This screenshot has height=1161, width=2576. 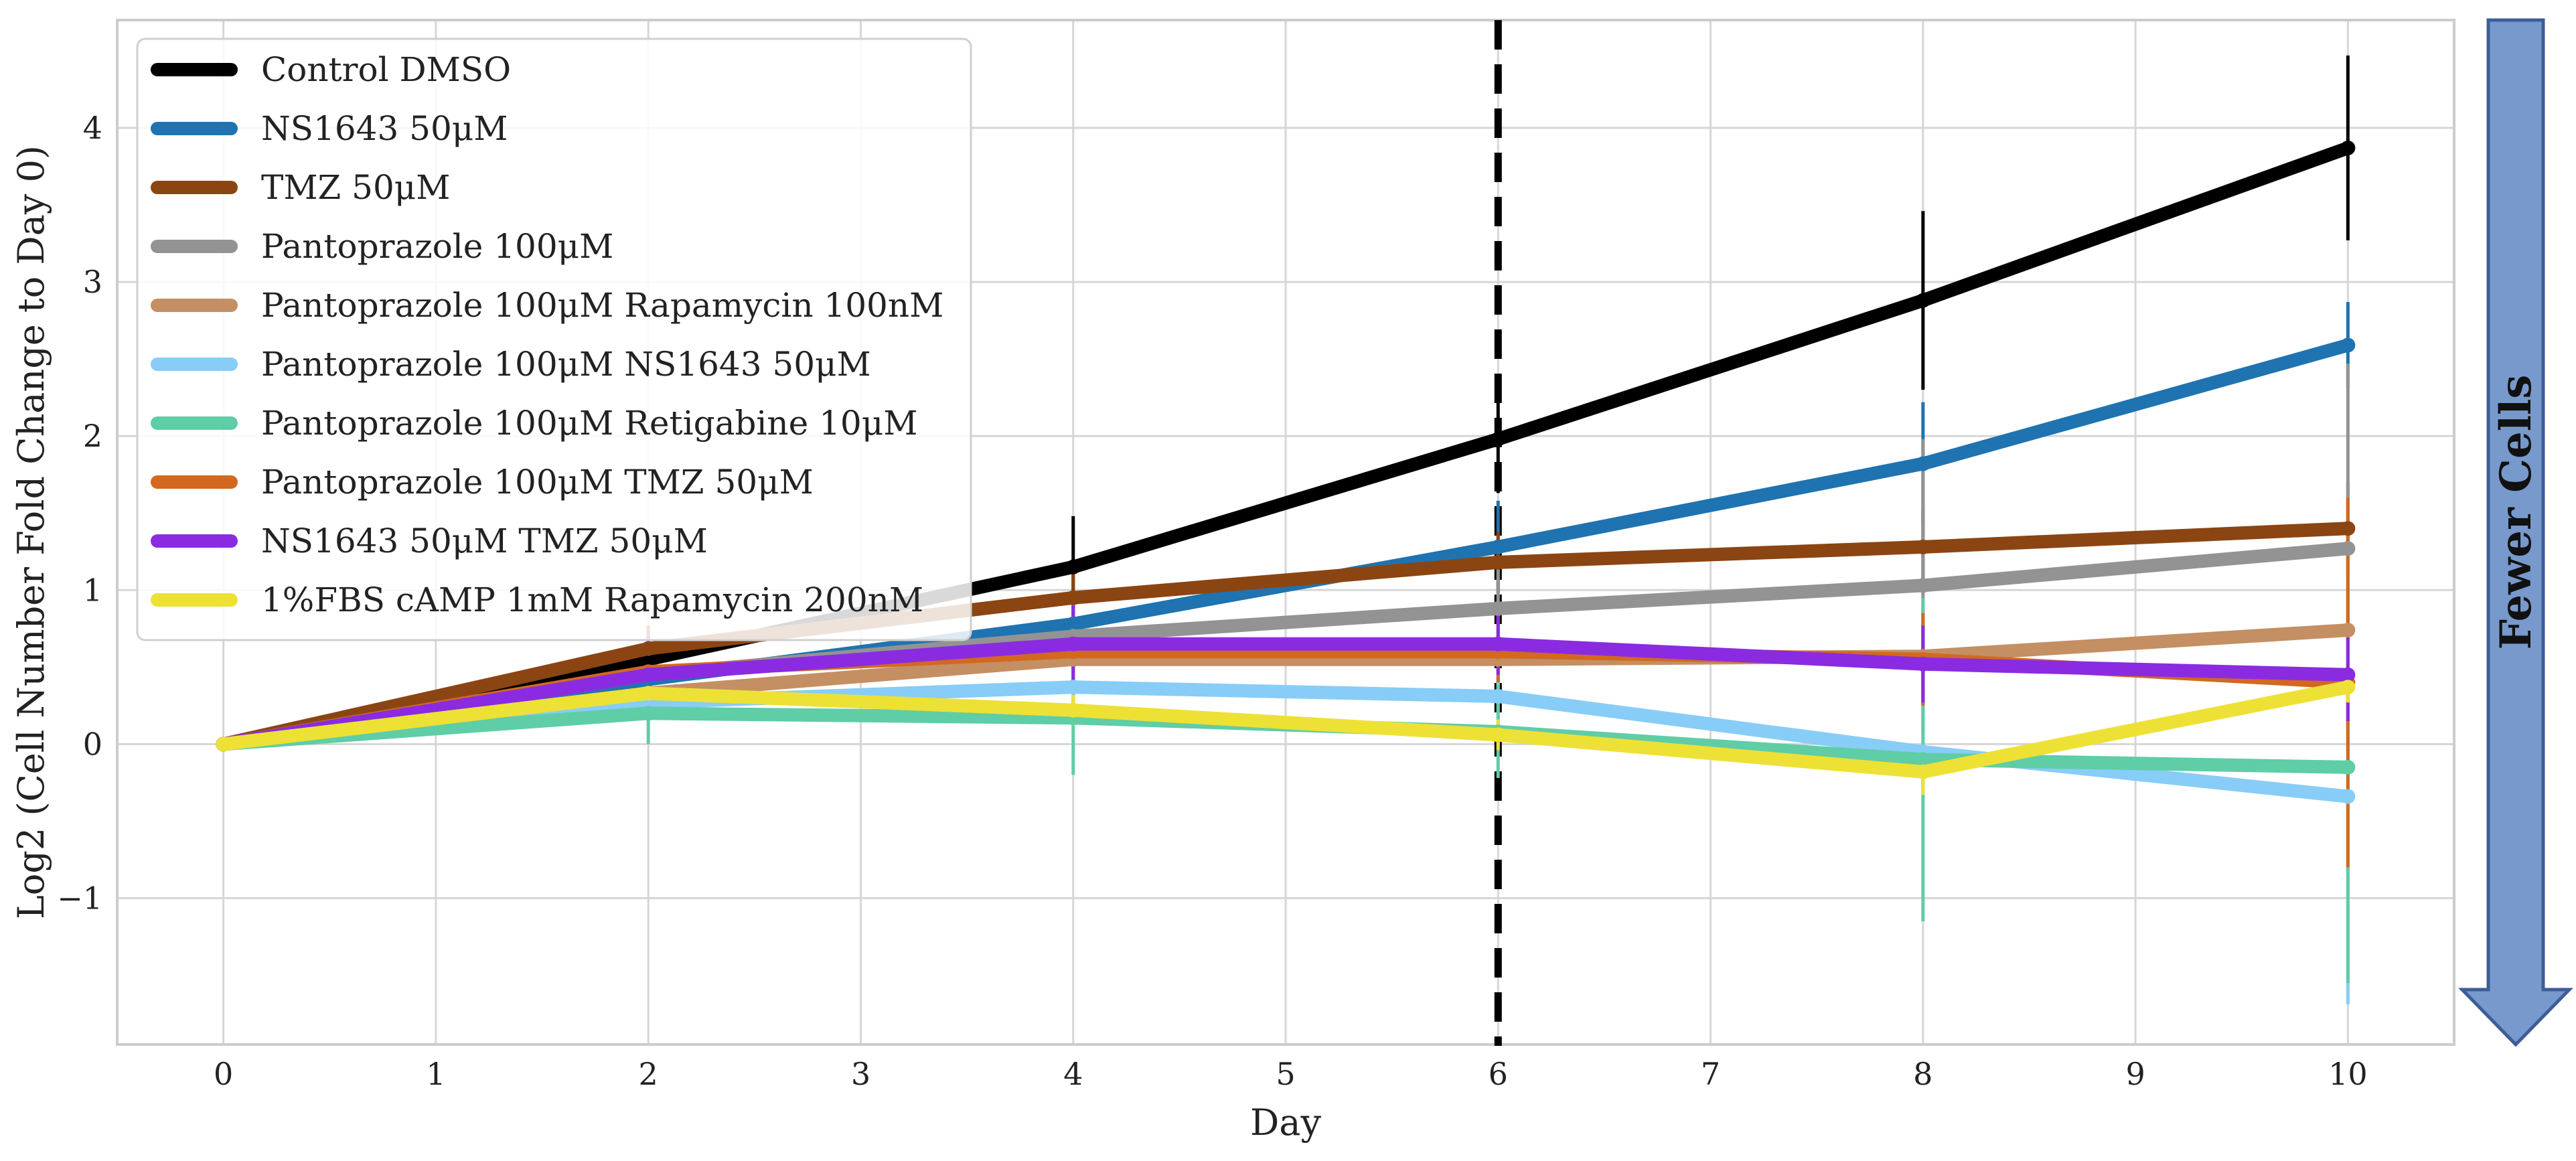 I want to click on x-tick-label: 0, so click(x=223, y=1074).